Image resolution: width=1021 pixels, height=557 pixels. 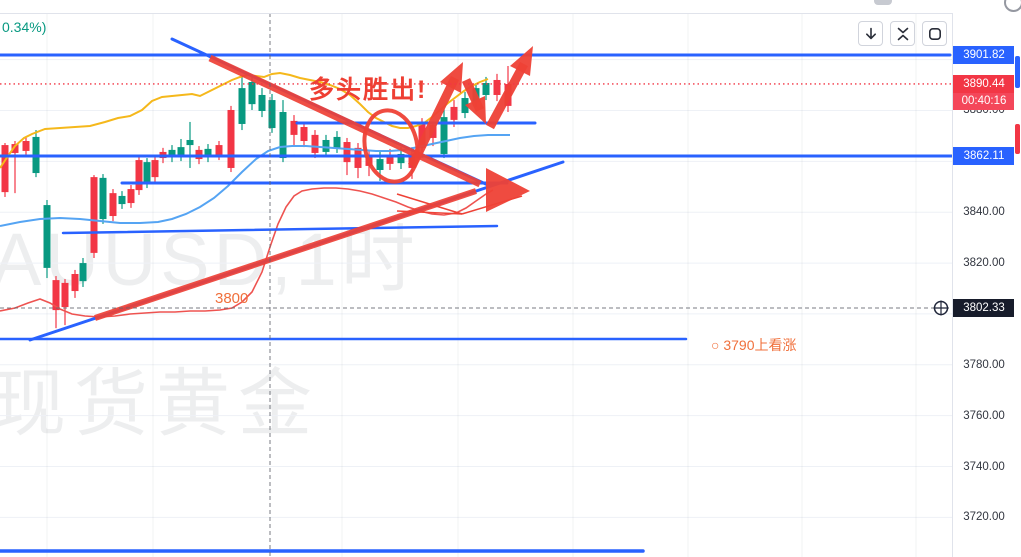 I want to click on price-label-blue: 3901.82, so click(x=984, y=55).